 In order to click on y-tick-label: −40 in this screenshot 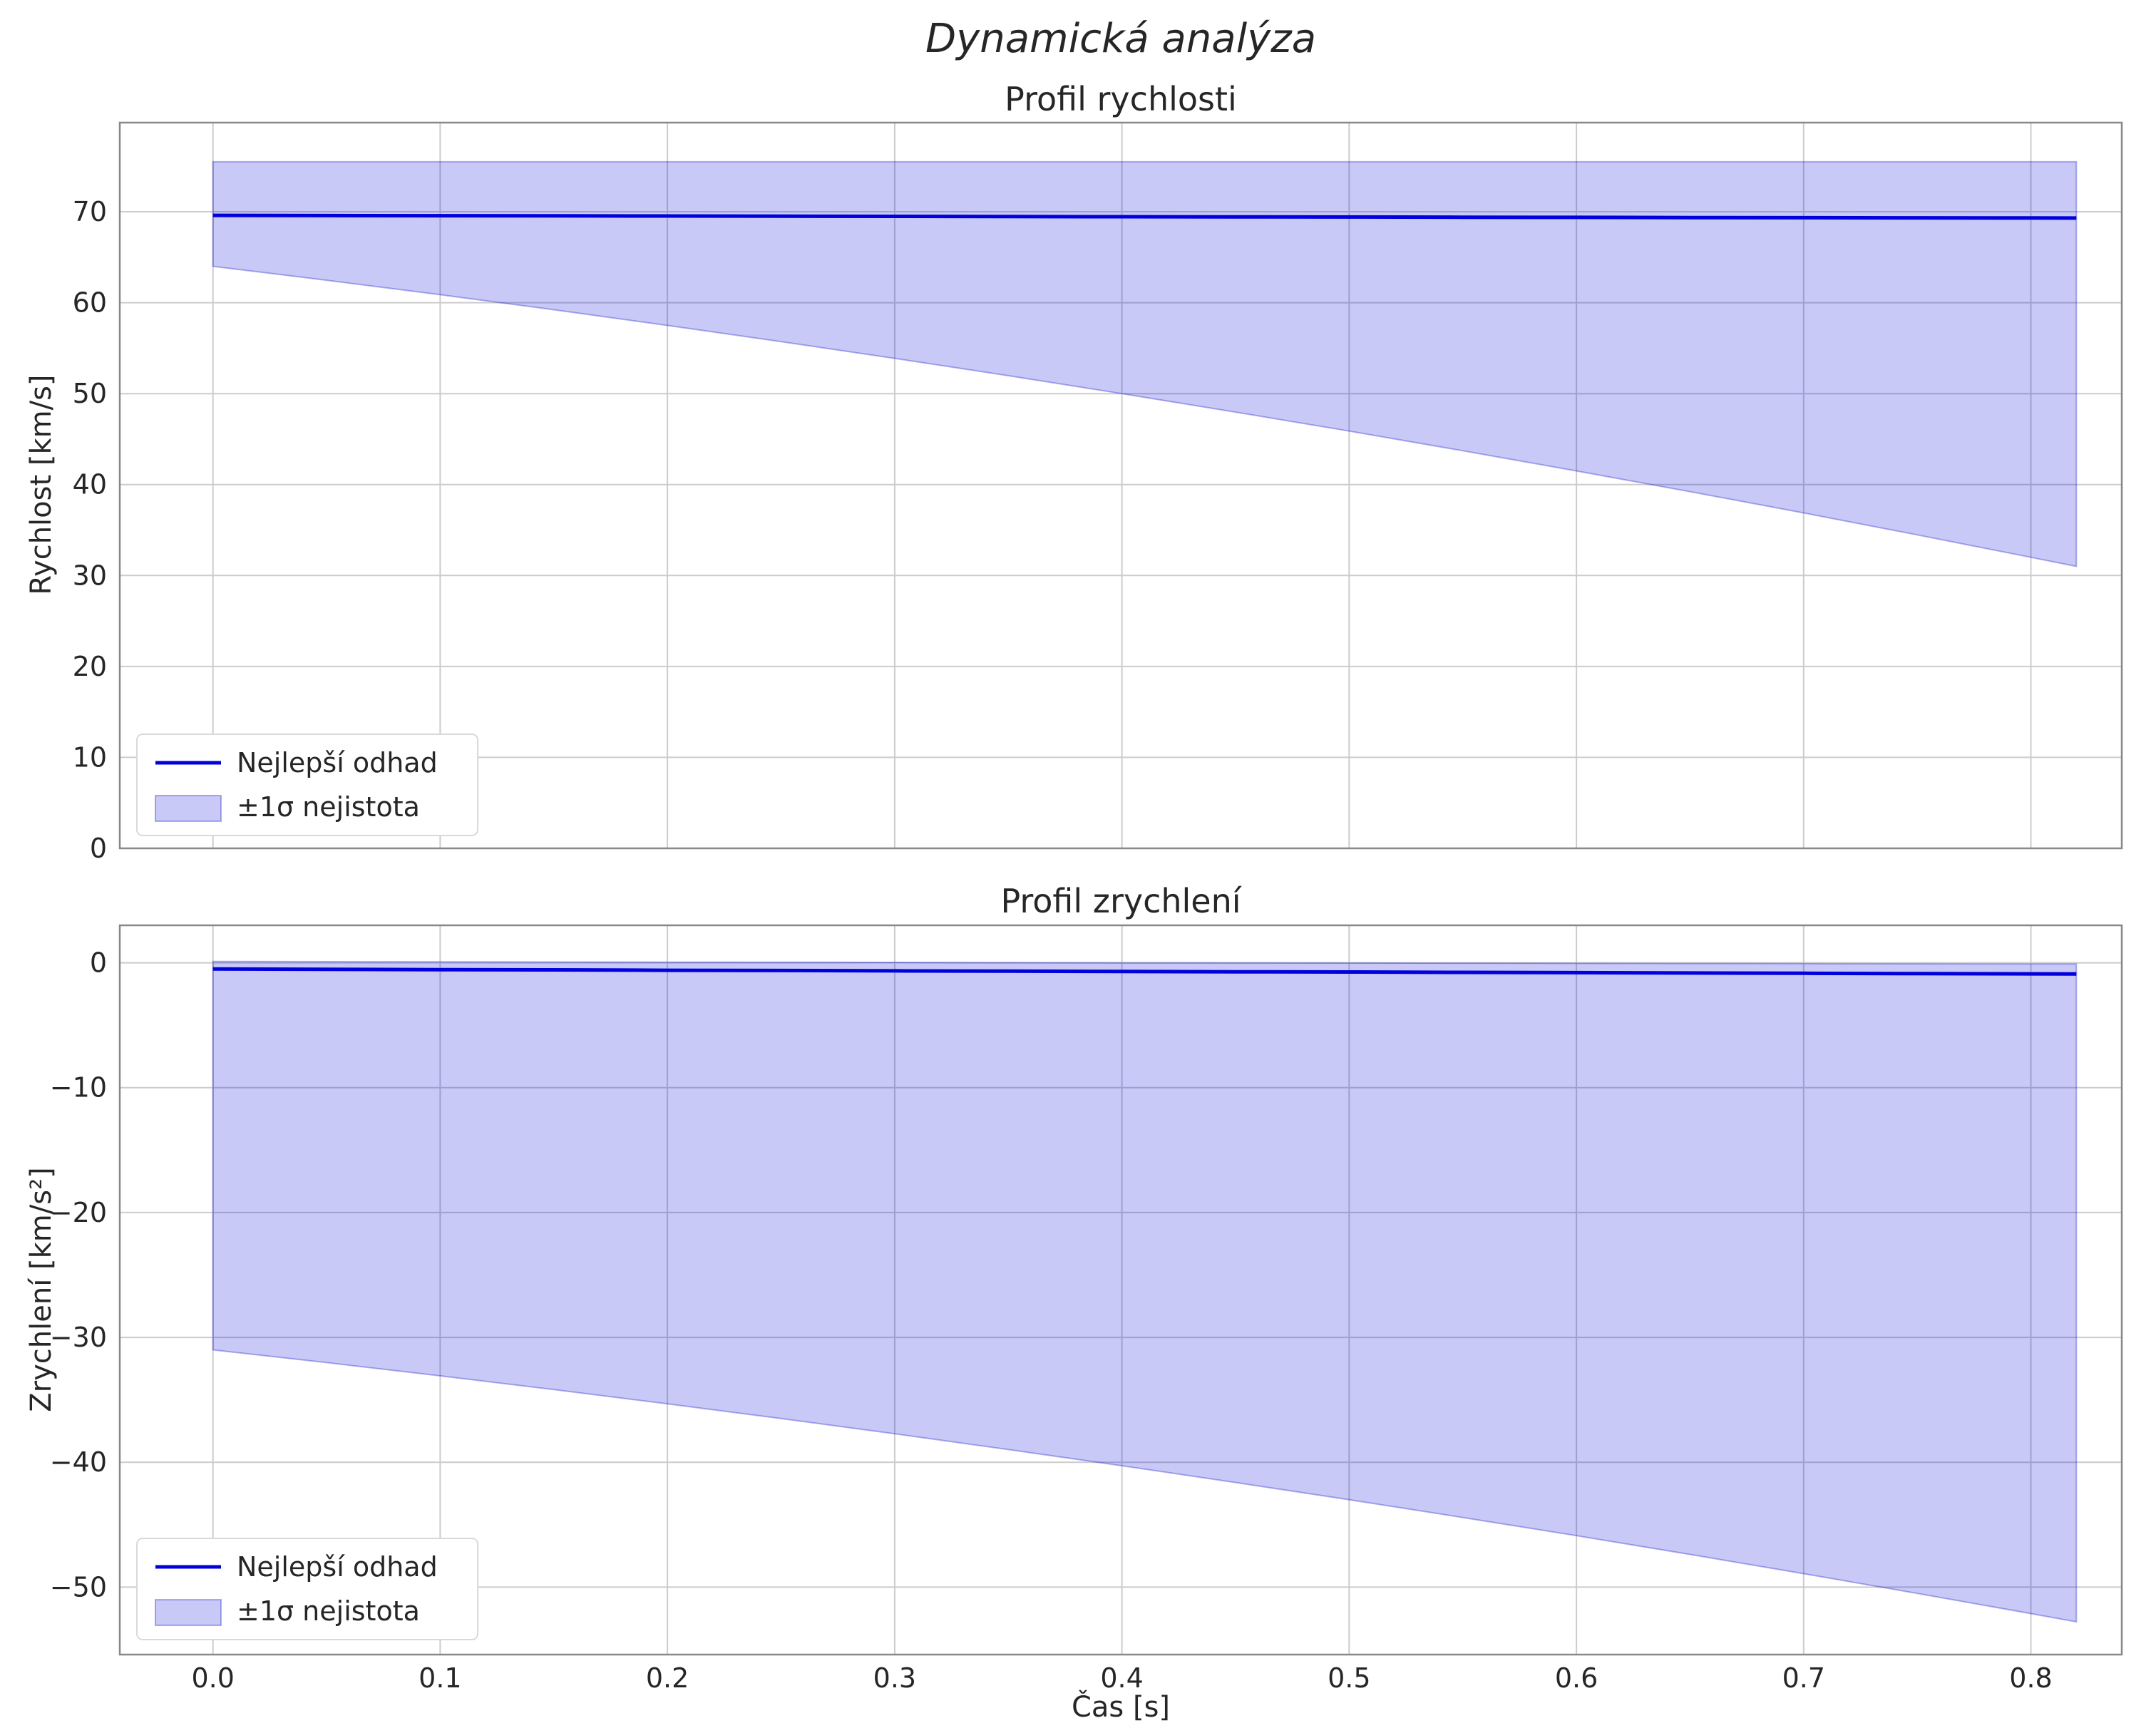, I will do `click(78, 1462)`.